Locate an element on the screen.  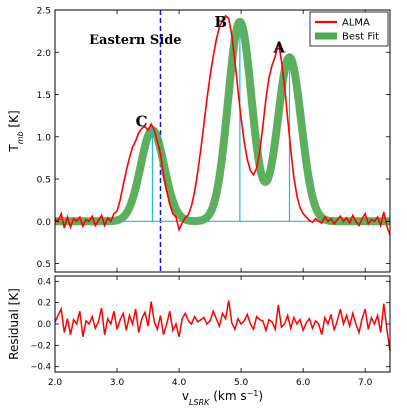
main-y-tick-label: 0.0 is located at coordinates (44, 223).